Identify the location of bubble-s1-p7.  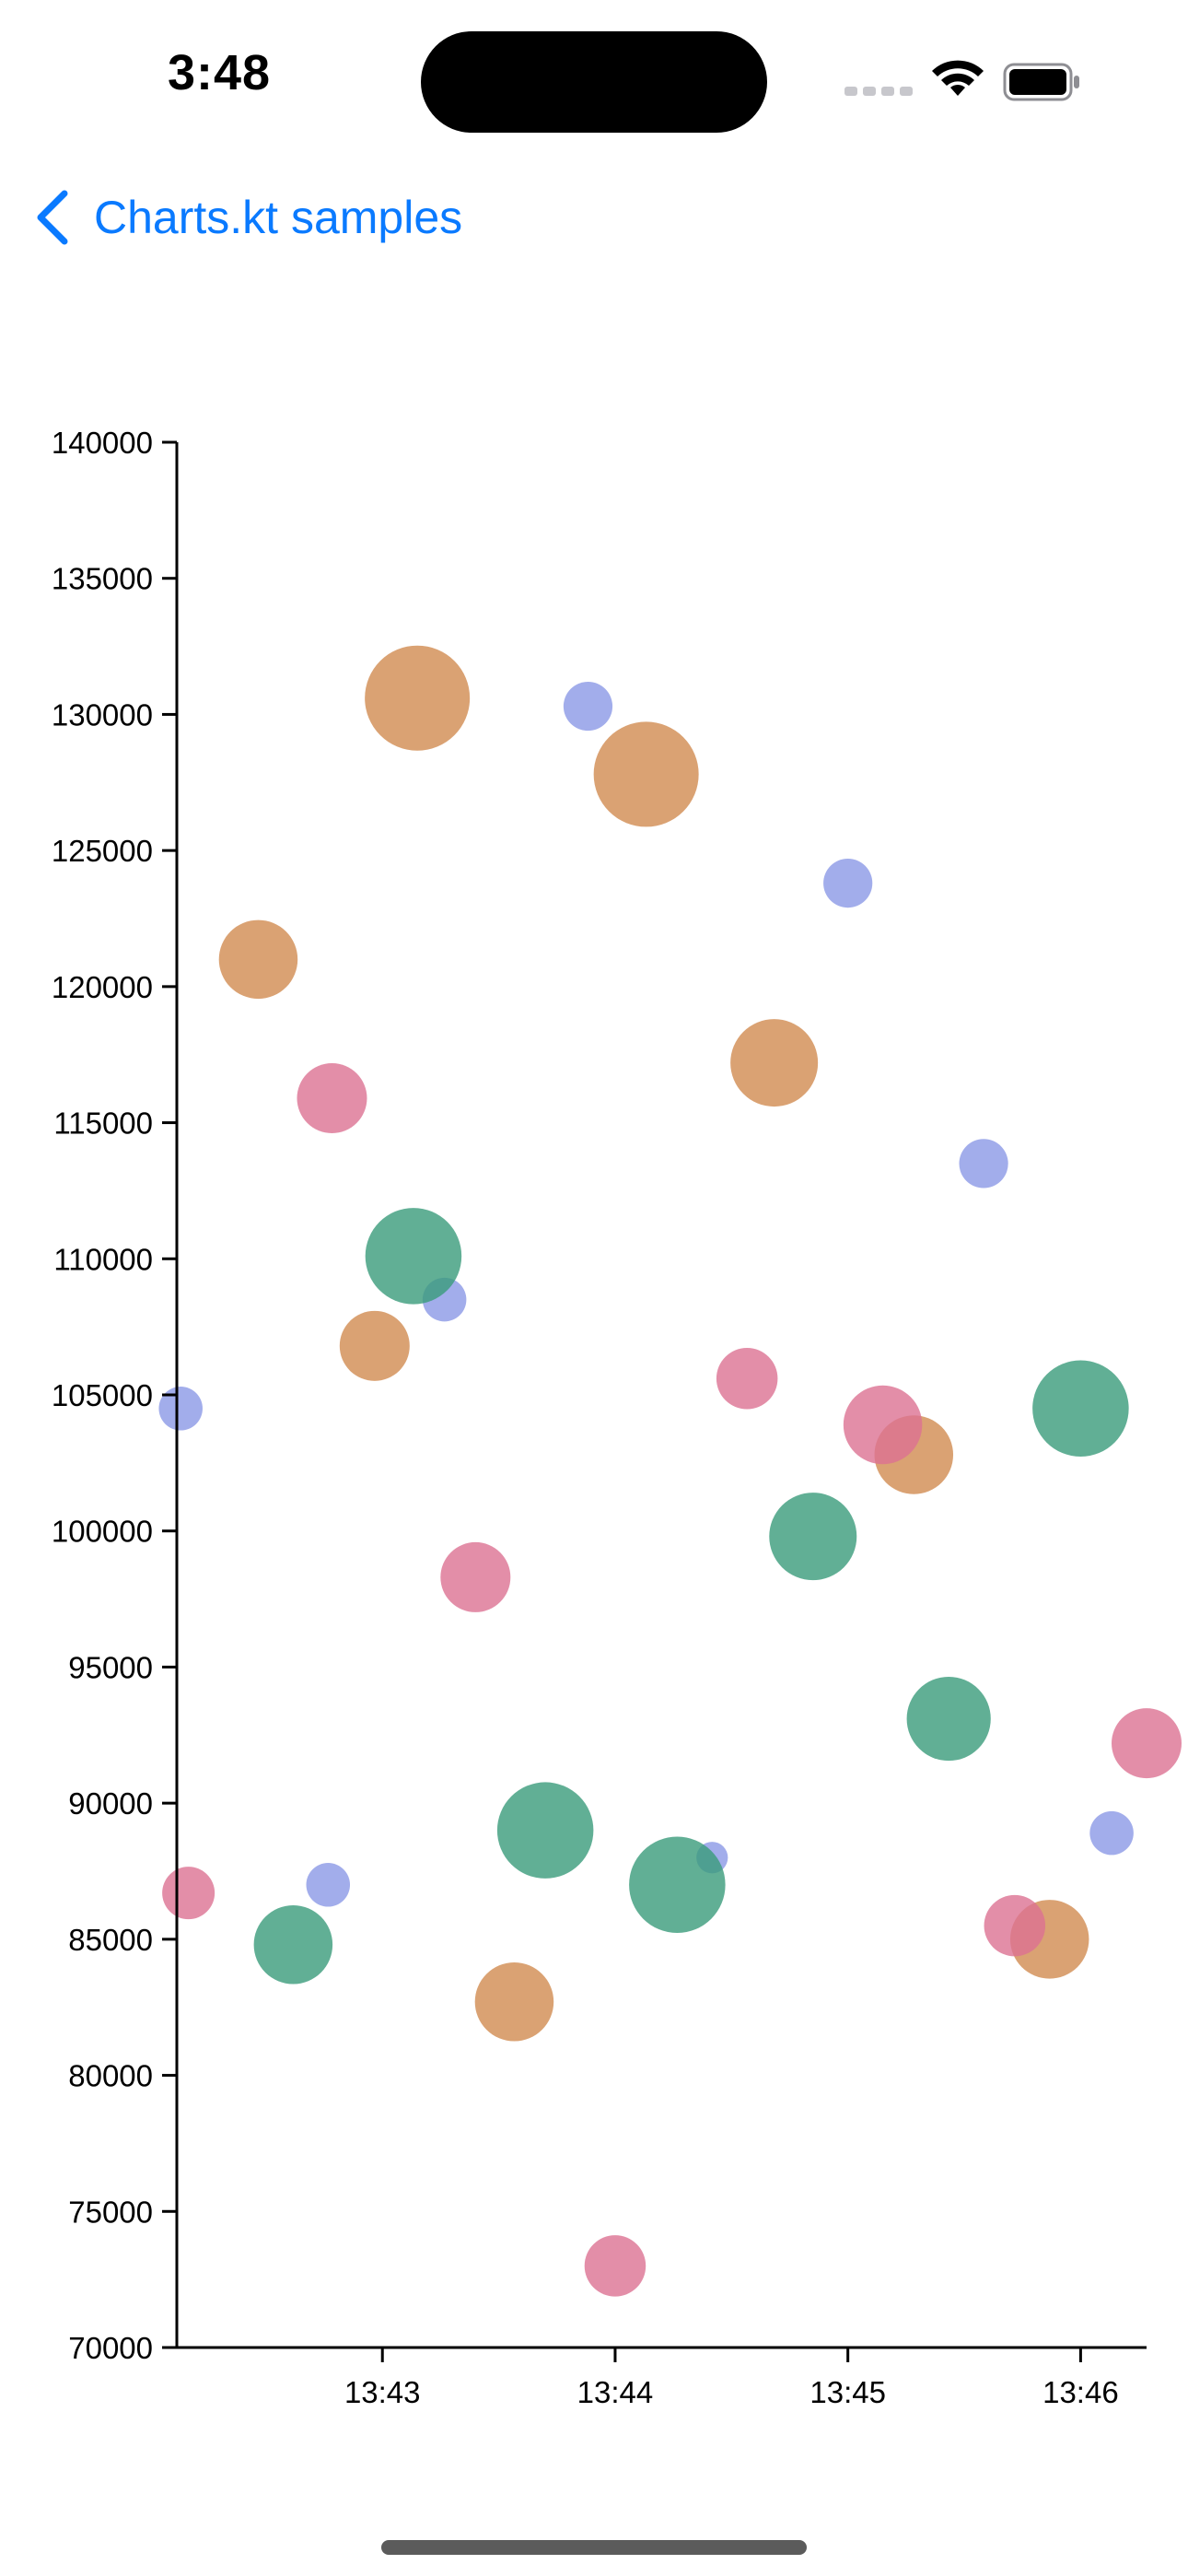
(1111, 1833).